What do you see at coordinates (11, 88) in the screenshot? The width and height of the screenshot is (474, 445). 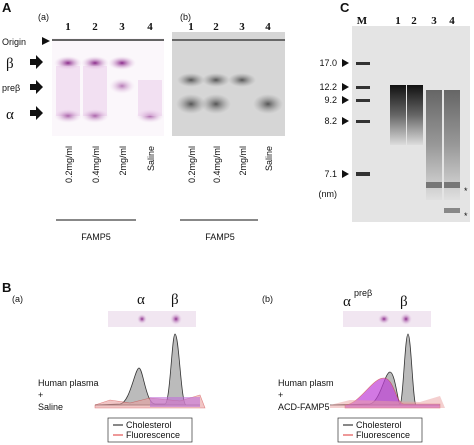 I see `band-label: preβ` at bounding box center [11, 88].